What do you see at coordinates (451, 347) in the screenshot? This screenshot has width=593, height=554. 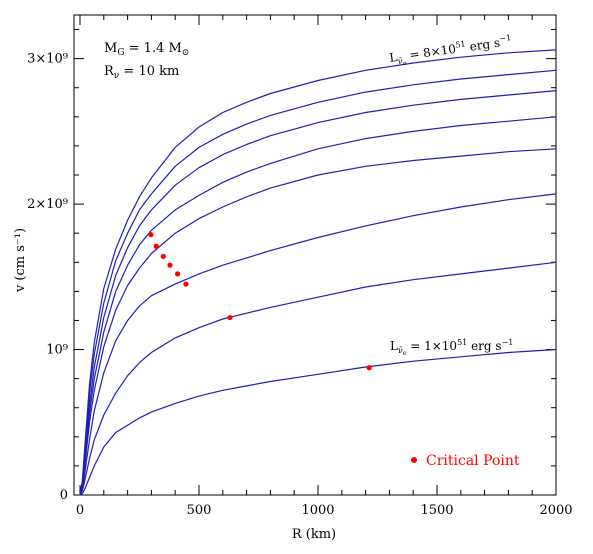 I see `bottom-curve-label: Lν̄e = 1×1051 erg s−1` at bounding box center [451, 347].